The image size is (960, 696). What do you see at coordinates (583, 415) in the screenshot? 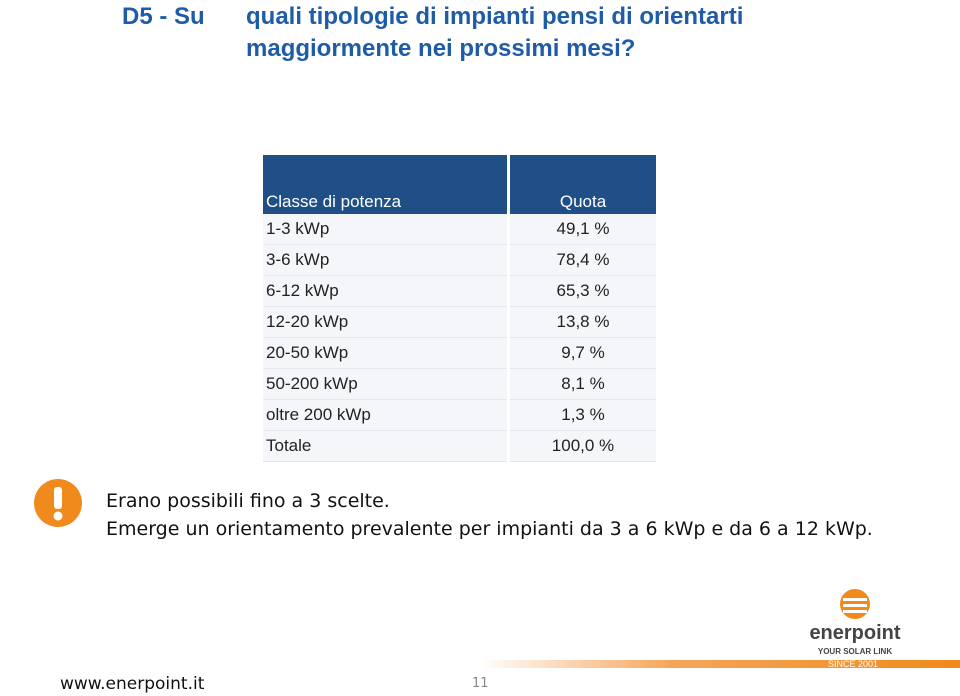
I see `table-cell: 1,3 %` at bounding box center [583, 415].